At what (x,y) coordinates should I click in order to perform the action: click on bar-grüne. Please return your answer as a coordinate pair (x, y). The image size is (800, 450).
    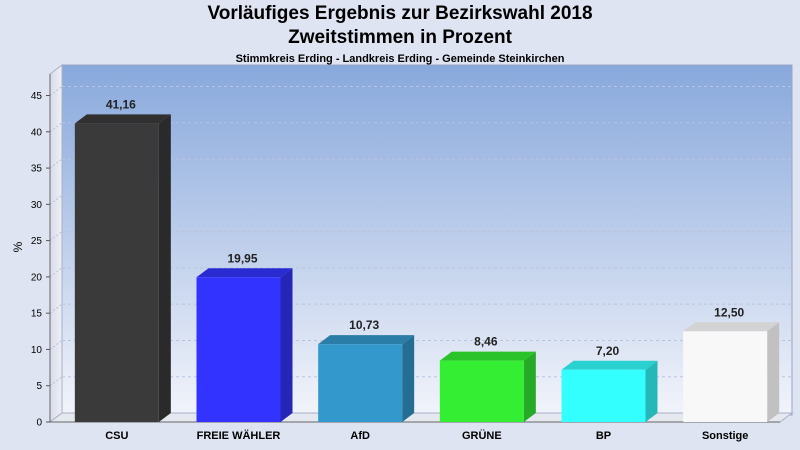
    Looking at the image, I should click on (487, 386).